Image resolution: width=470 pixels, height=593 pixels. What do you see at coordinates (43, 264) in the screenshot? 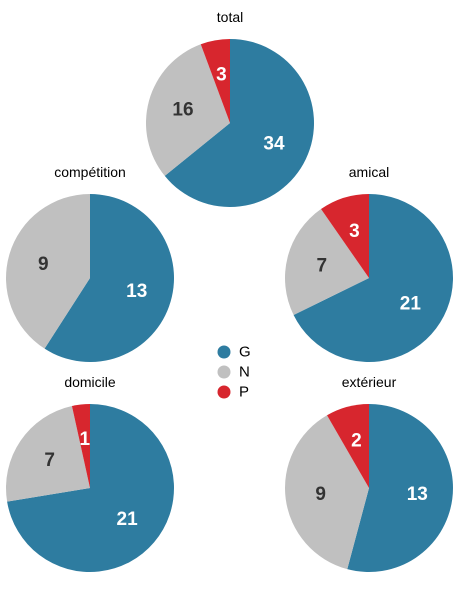
I see `slice-label-competition-N: 9` at bounding box center [43, 264].